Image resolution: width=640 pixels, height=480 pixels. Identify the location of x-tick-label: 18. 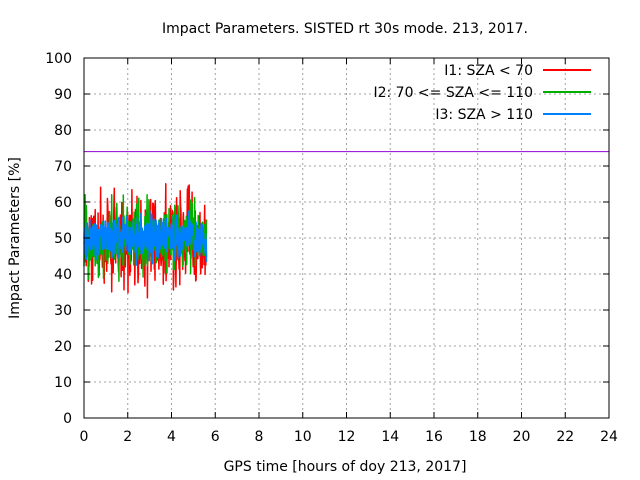
(478, 437).